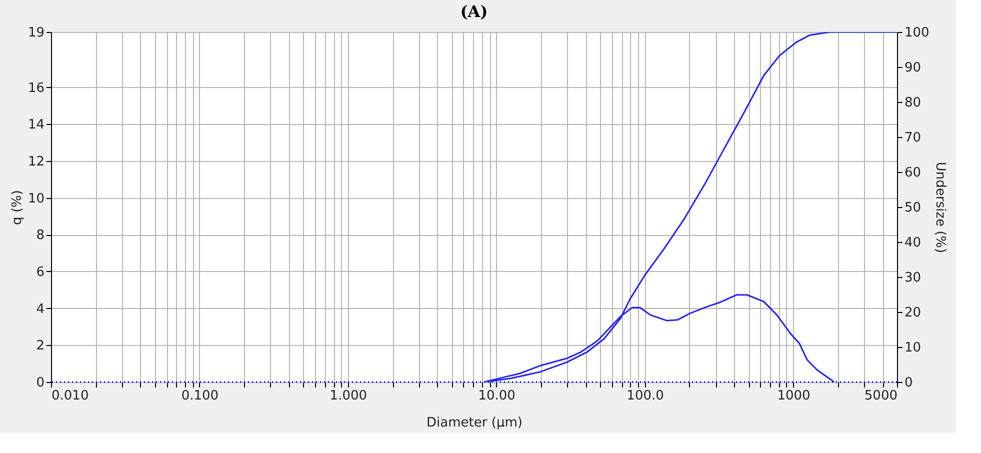  What do you see at coordinates (913, 68) in the screenshot?
I see `y2-tick-label: 90` at bounding box center [913, 68].